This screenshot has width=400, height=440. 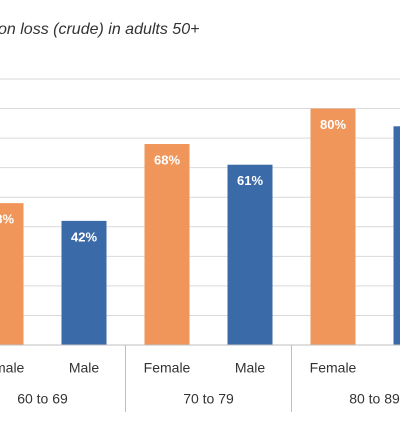 I want to click on value-label: 61%, so click(x=250, y=180).